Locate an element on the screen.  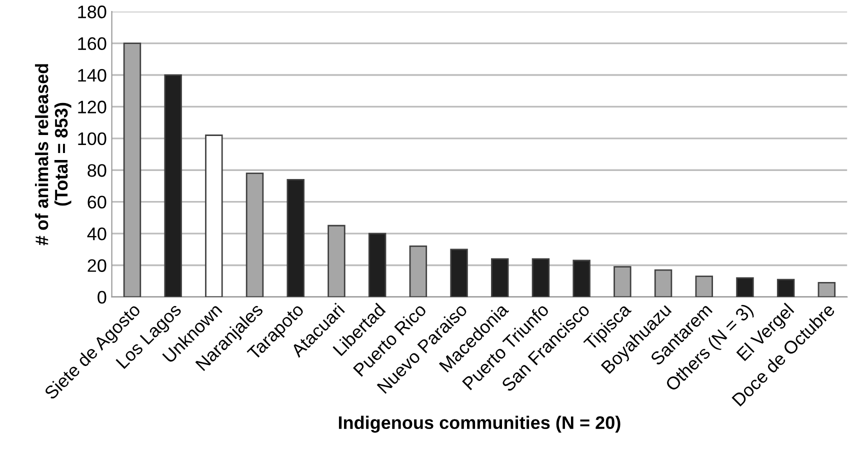
y-tick-label: 80 is located at coordinates (97, 170).